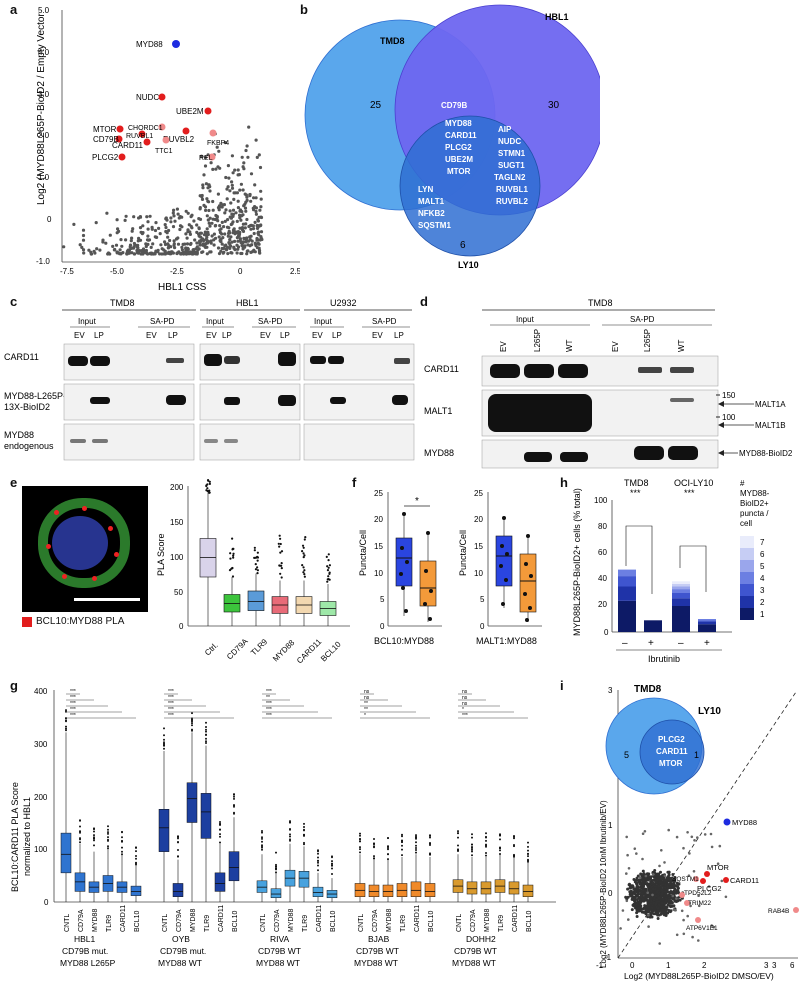  What do you see at coordinates (509, 141) in the screenshot?
I see `venn-right-item: NUDC` at bounding box center [509, 141].